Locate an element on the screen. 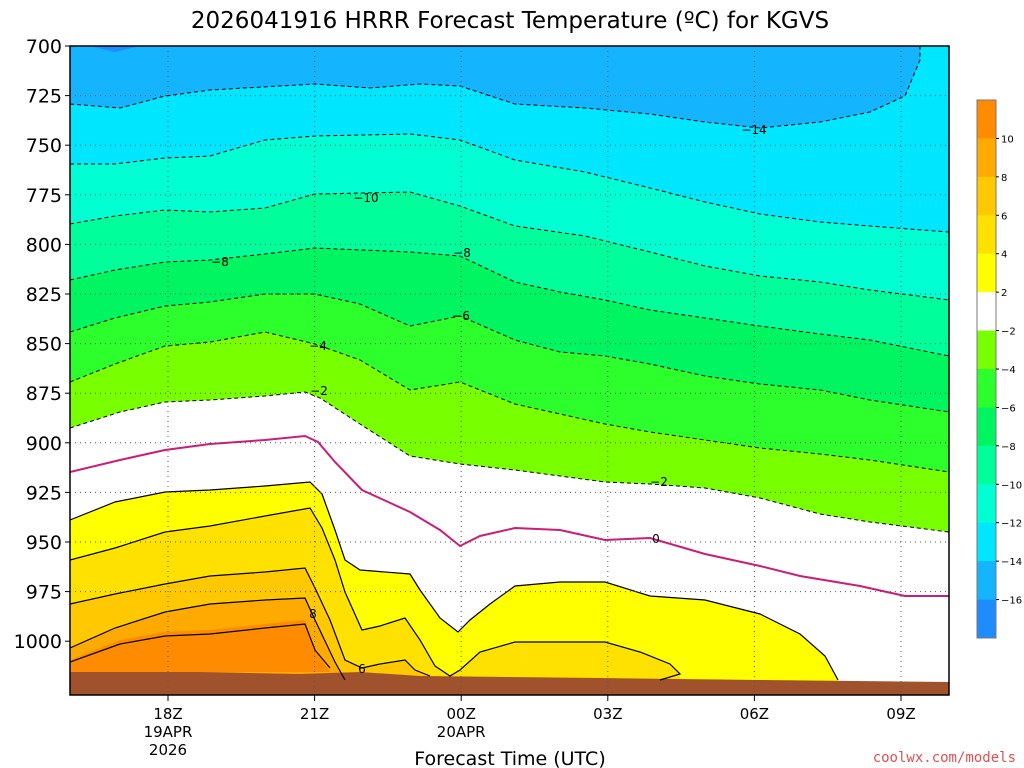  contour-label: 6 is located at coordinates (362, 669).